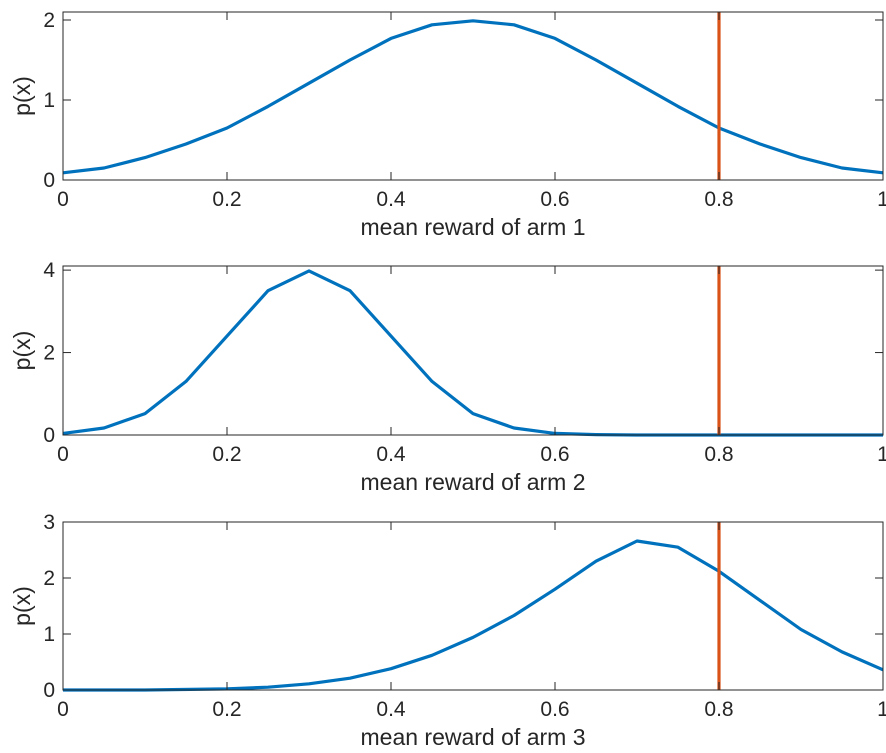 This screenshot has width=886, height=753. What do you see at coordinates (49, 634) in the screenshot?
I see `y-tick-label-3: 1` at bounding box center [49, 634].